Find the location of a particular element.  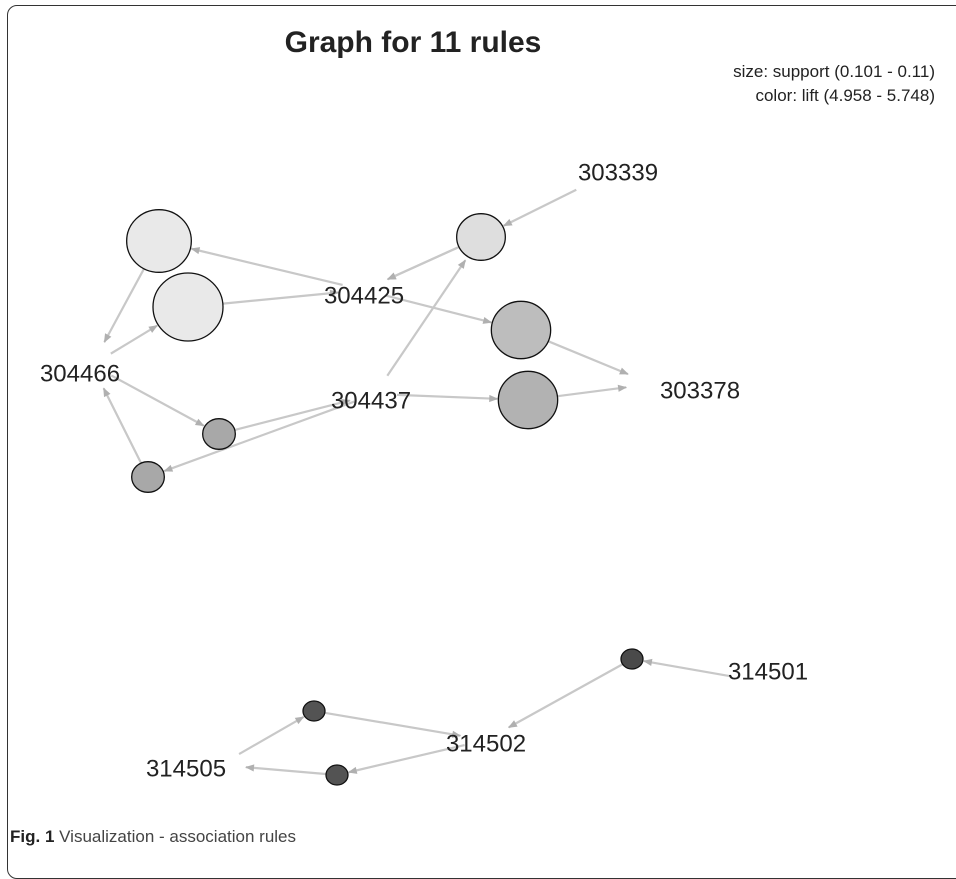

item-label-303378: 303378 is located at coordinates (700, 390).